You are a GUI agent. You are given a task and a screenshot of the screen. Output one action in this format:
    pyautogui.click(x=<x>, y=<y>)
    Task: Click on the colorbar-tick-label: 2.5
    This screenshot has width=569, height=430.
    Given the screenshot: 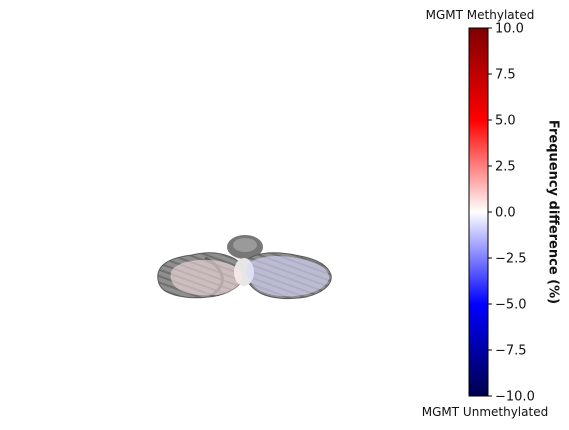 What is the action you would take?
    pyautogui.click(x=505, y=167)
    